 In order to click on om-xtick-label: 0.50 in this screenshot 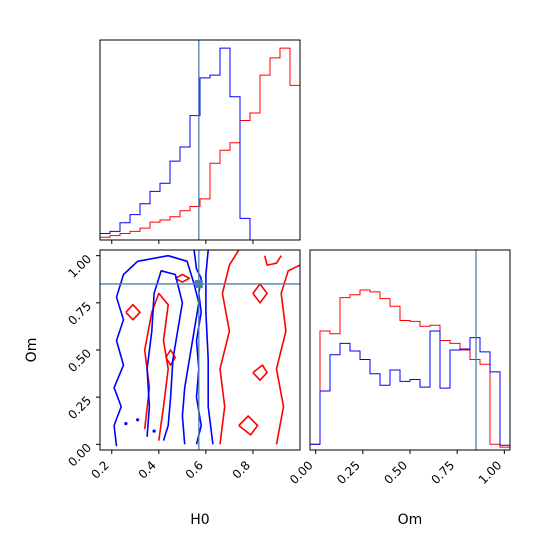, I will do `click(395, 472)`.